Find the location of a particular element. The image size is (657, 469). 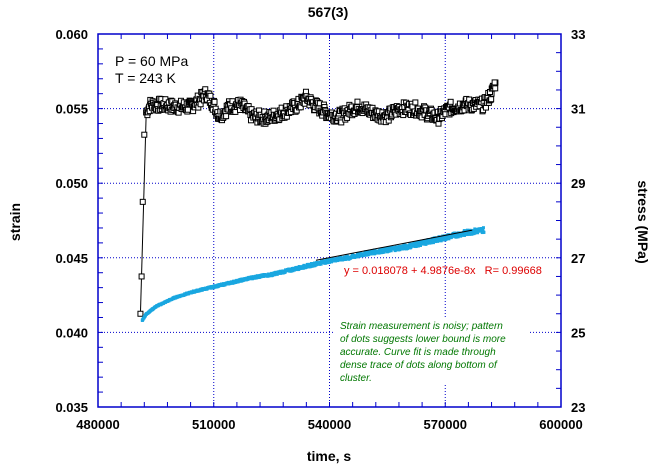

y2-tick-label: 29 is located at coordinates (578, 183).